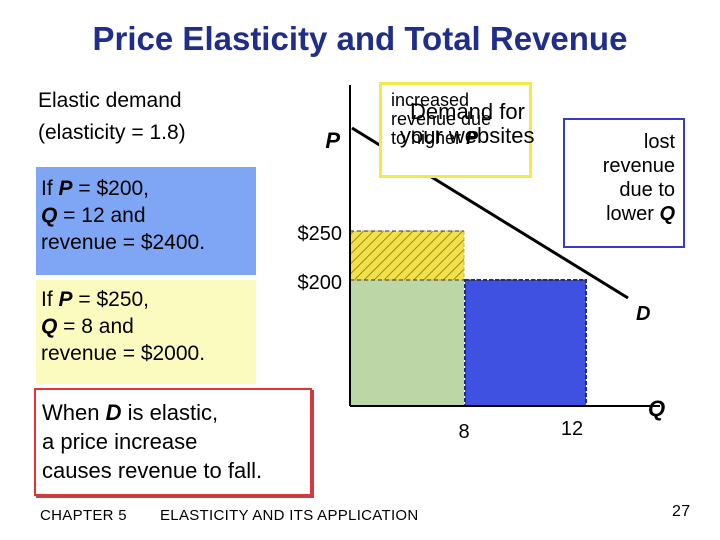  What do you see at coordinates (681, 511) in the screenshot?
I see `page-number: 27` at bounding box center [681, 511].